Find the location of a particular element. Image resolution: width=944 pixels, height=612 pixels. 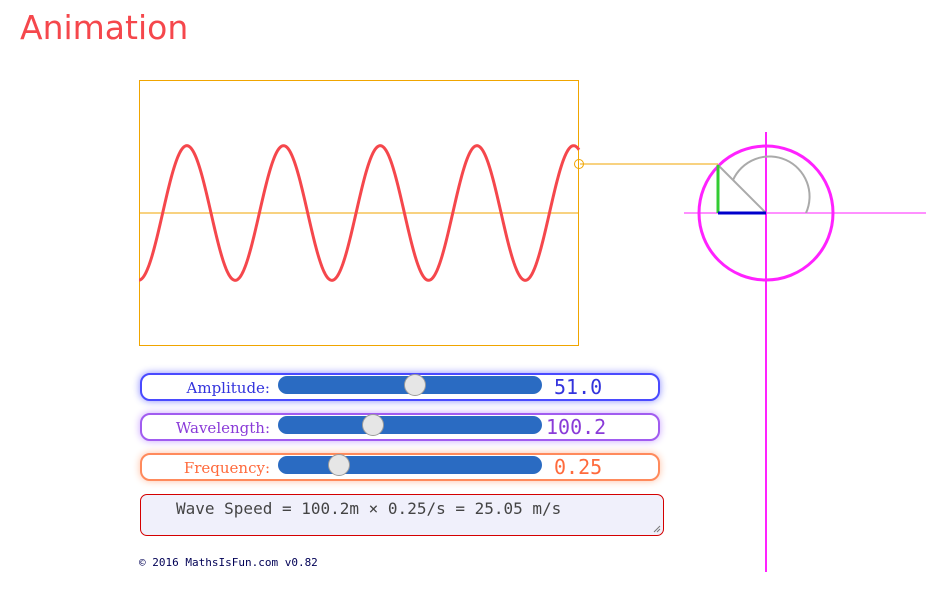

wavelength-slider-thumb is located at coordinates (373, 425).